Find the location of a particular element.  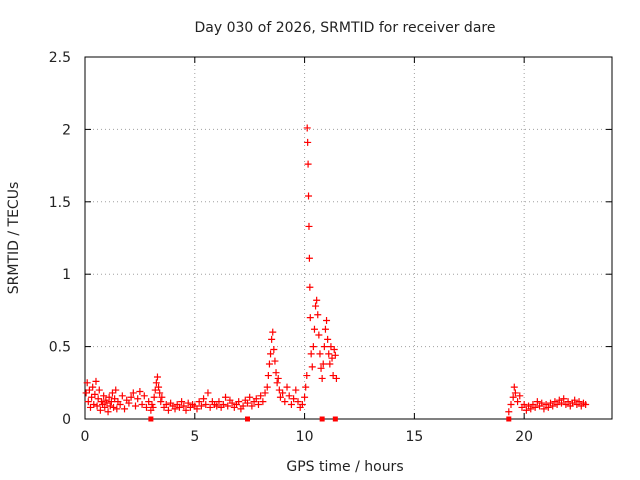

y-tick-label: 0 is located at coordinates (66, 420).